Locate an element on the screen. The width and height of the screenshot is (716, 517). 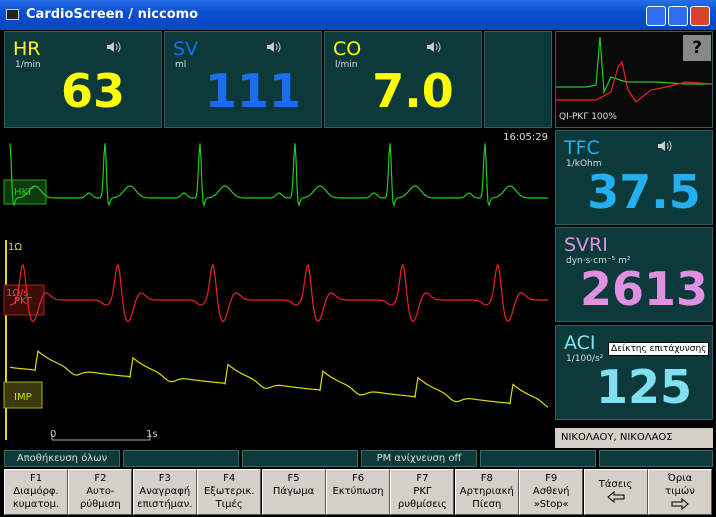
param-label: CO is located at coordinates (347, 49).